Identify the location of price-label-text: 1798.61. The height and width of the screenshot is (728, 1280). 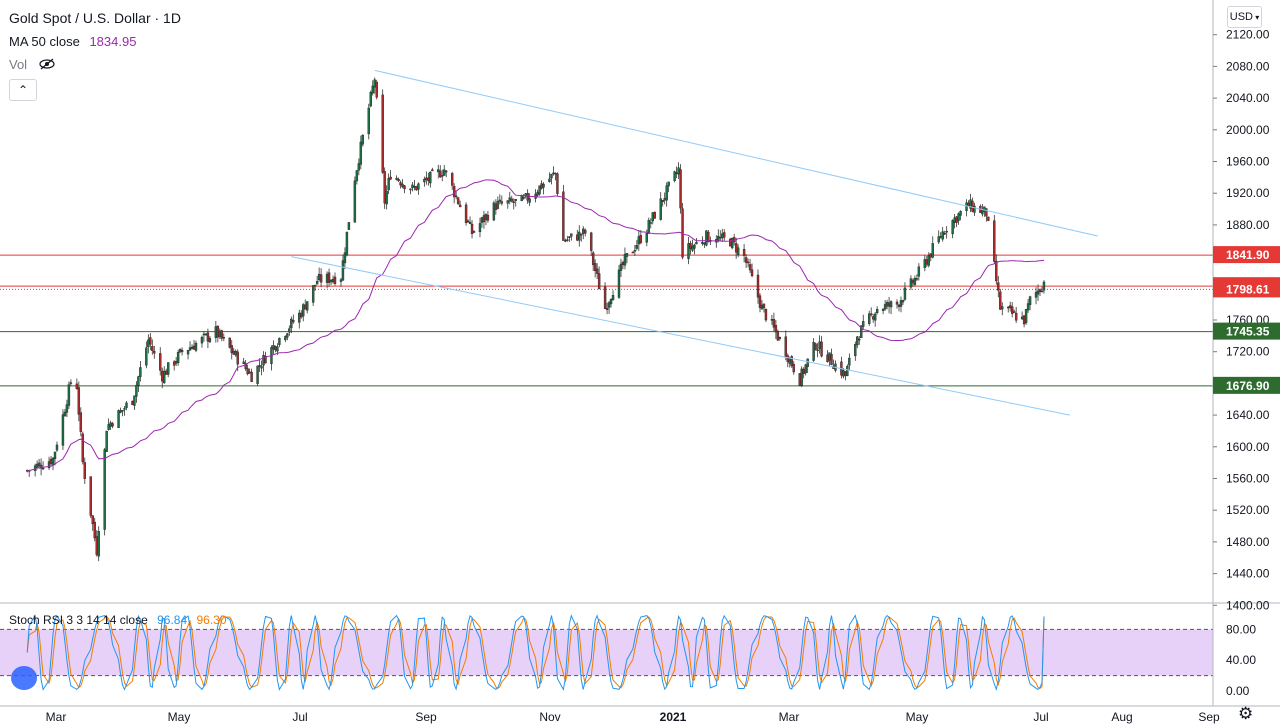
(1248, 289).